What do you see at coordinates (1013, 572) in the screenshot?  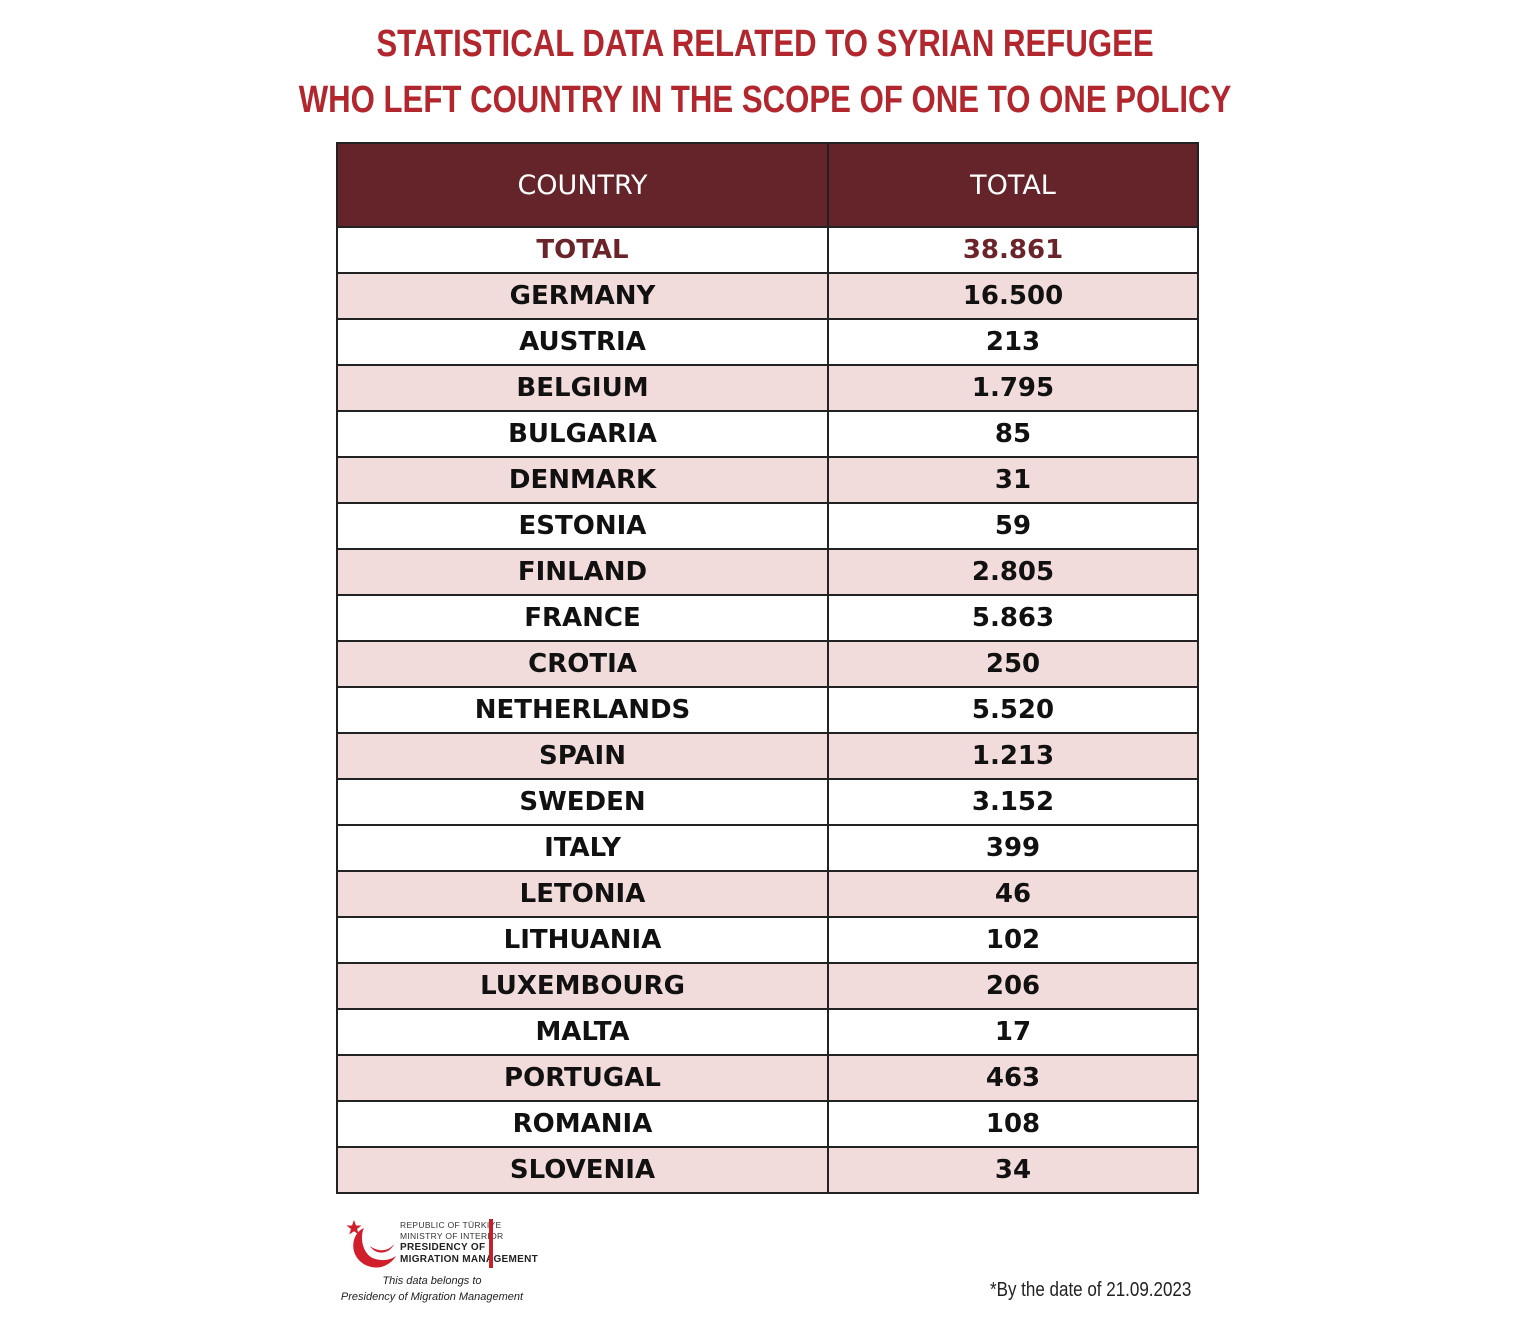 I see `cell-total: 2.805` at bounding box center [1013, 572].